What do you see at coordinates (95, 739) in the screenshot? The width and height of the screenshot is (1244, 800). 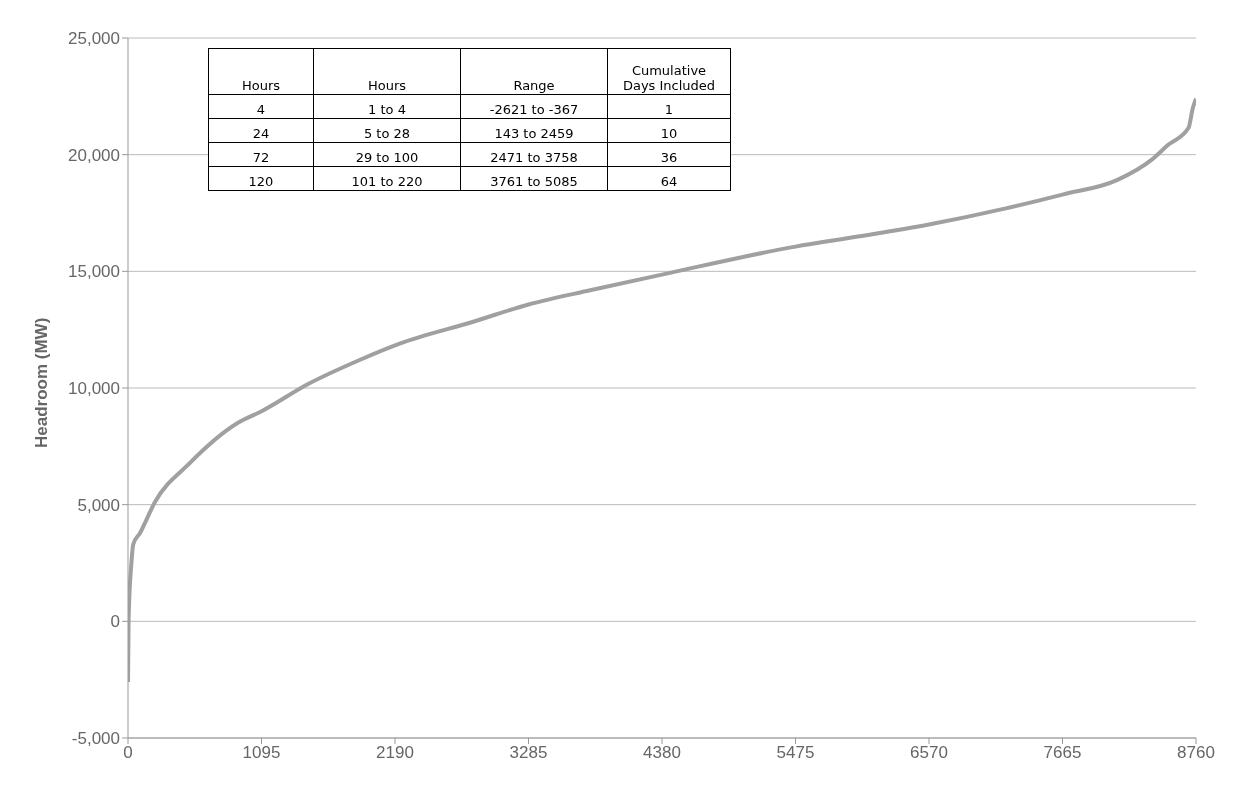 I see `y-tick-label: -5,000` at bounding box center [95, 739].